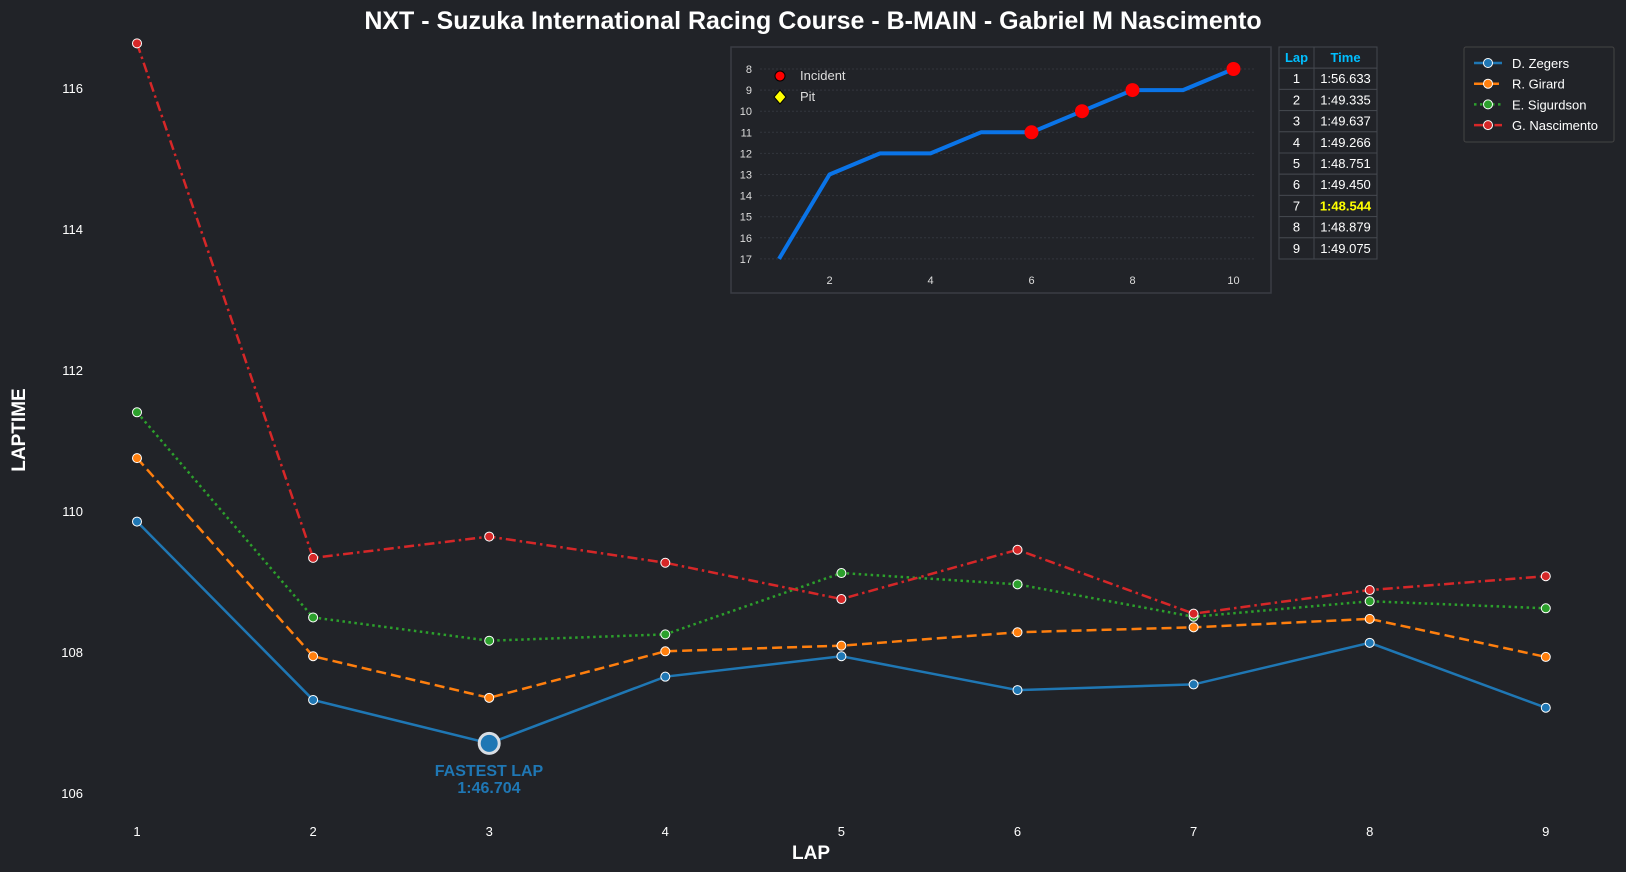 The image size is (1626, 872). I want to click on x-tick-label: 7, so click(1193, 831).